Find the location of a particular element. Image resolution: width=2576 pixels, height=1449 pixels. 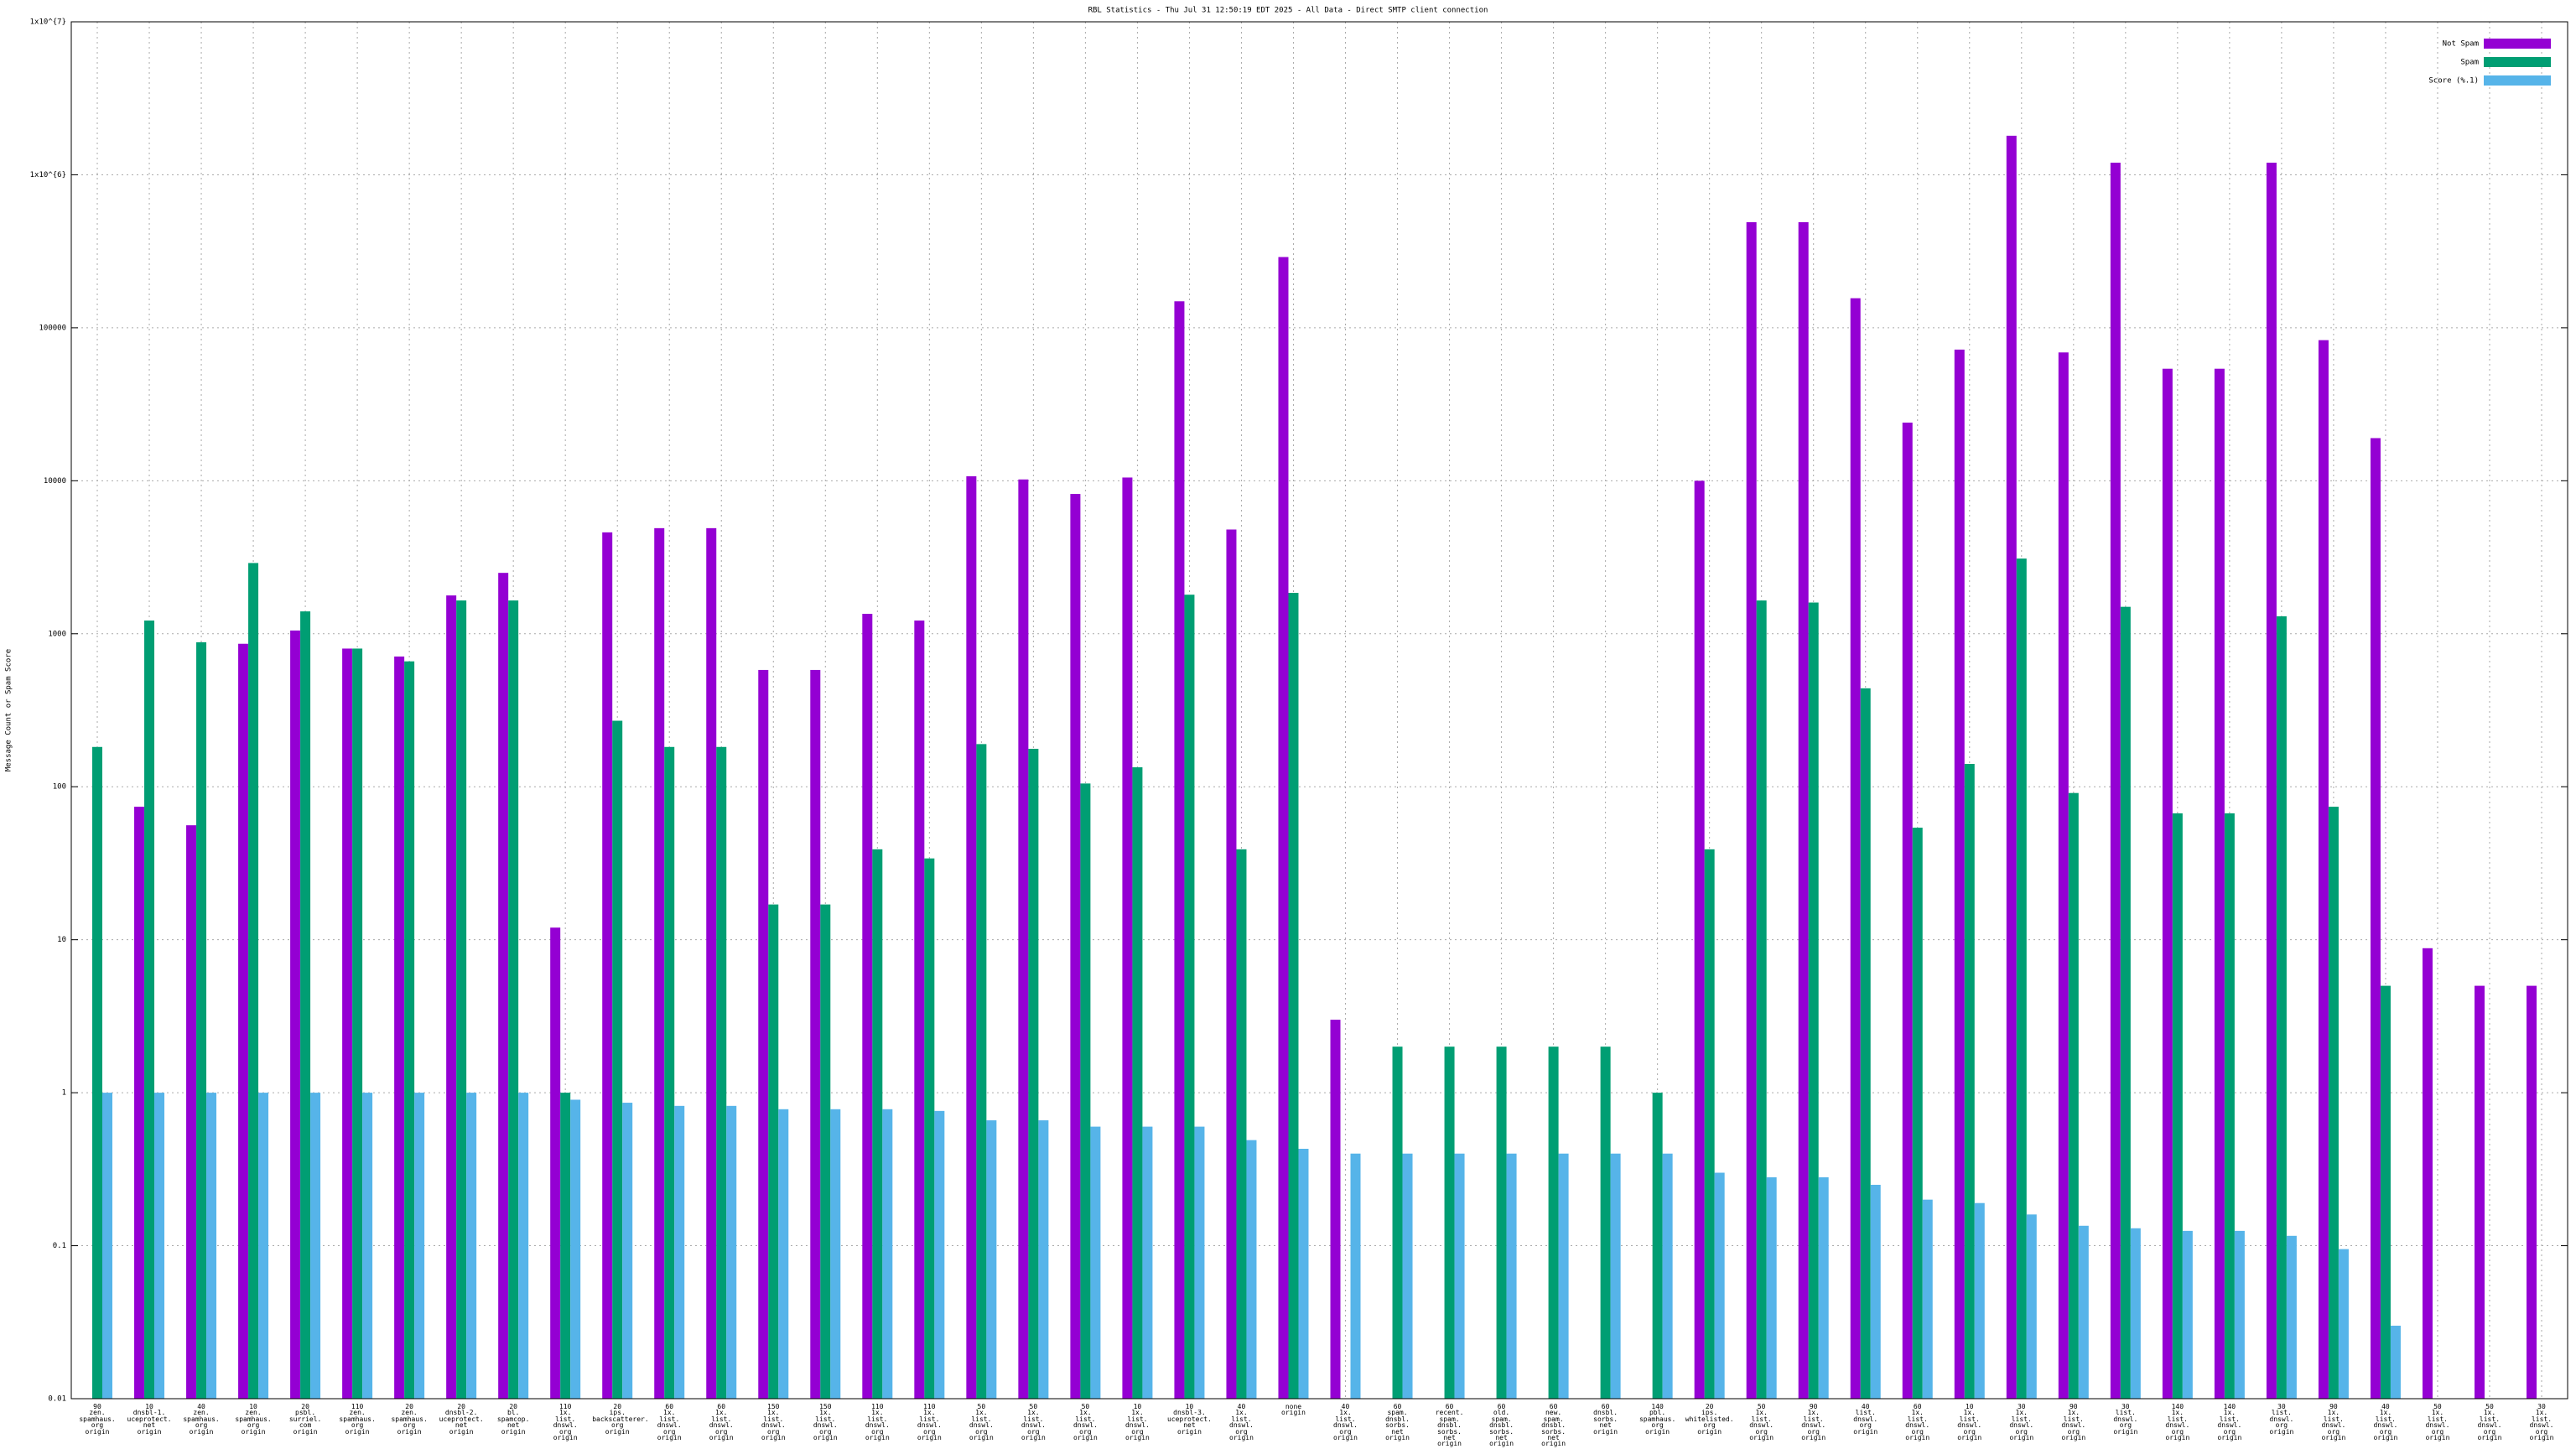

y-tick-label: 1 is located at coordinates (64, 1093).